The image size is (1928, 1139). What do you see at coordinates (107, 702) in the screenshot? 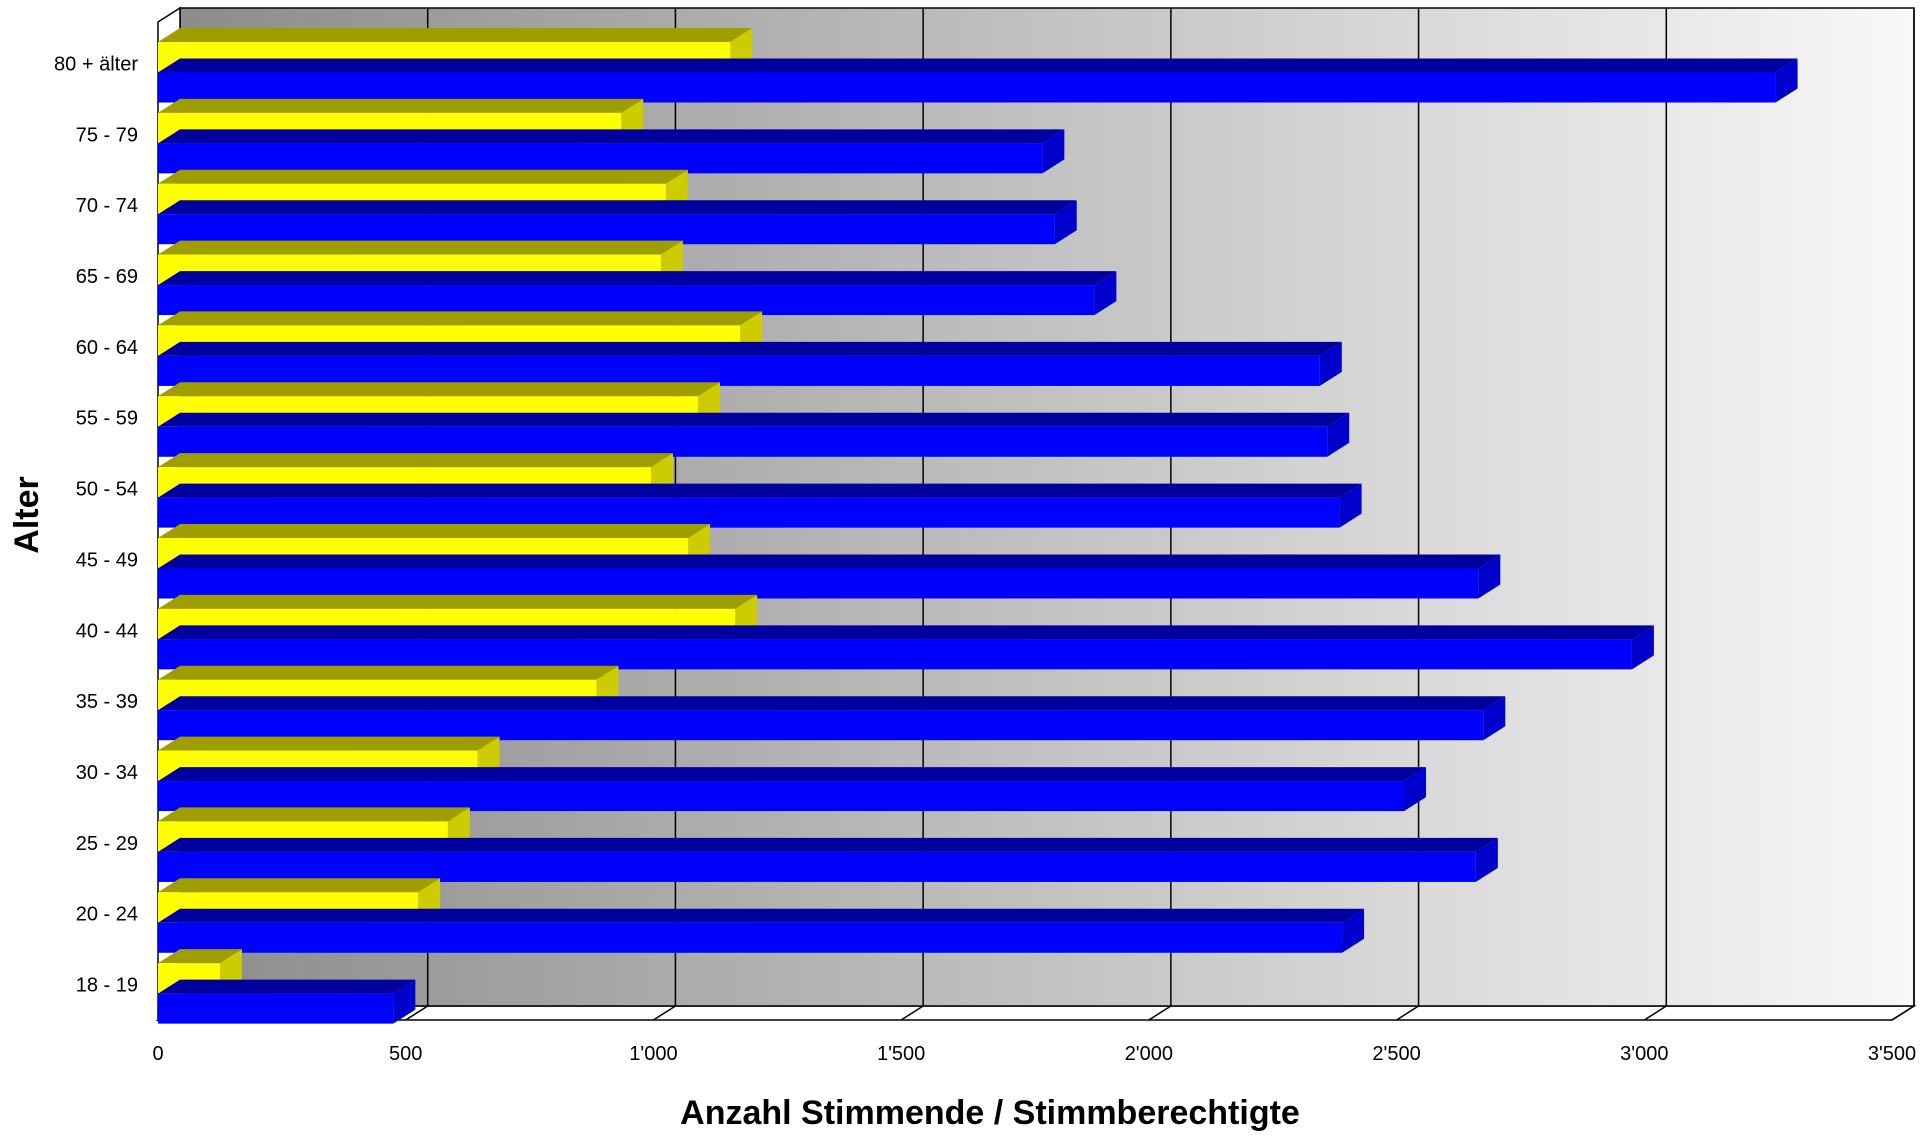
I see `y-tick-label: 35 - 39` at bounding box center [107, 702].